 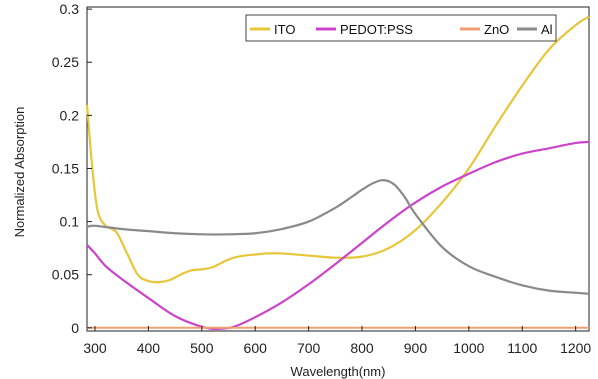 I want to click on legend-label-al: Al, so click(x=547, y=29).